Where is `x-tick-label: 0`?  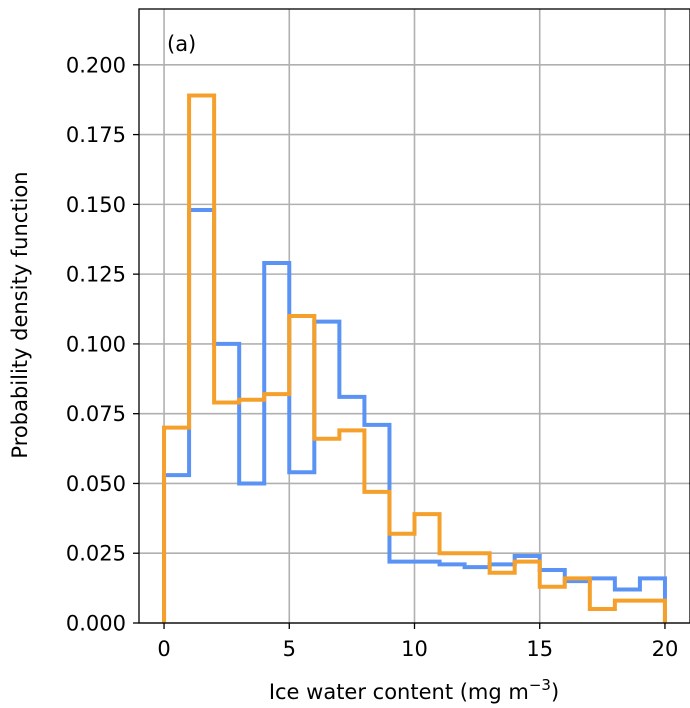
x-tick-label: 0 is located at coordinates (163, 649).